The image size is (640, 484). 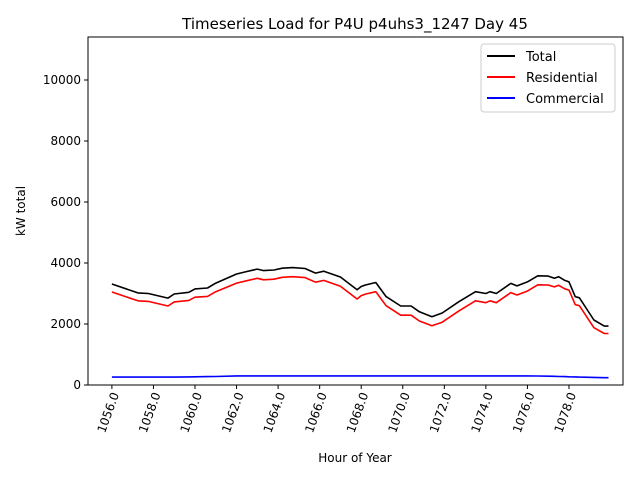 I want to click on y-tick-label: 4000, so click(x=65, y=263).